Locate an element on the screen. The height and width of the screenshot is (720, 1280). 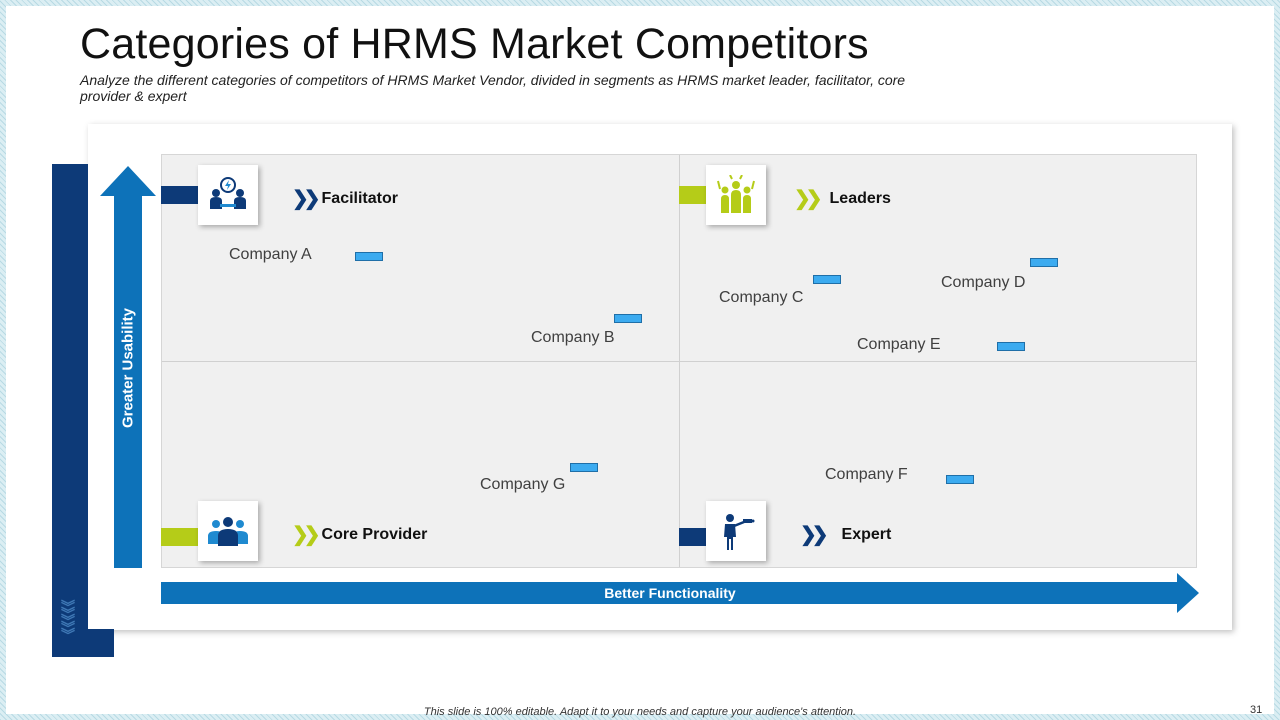
leaders-icon-box is located at coordinates (736, 195).